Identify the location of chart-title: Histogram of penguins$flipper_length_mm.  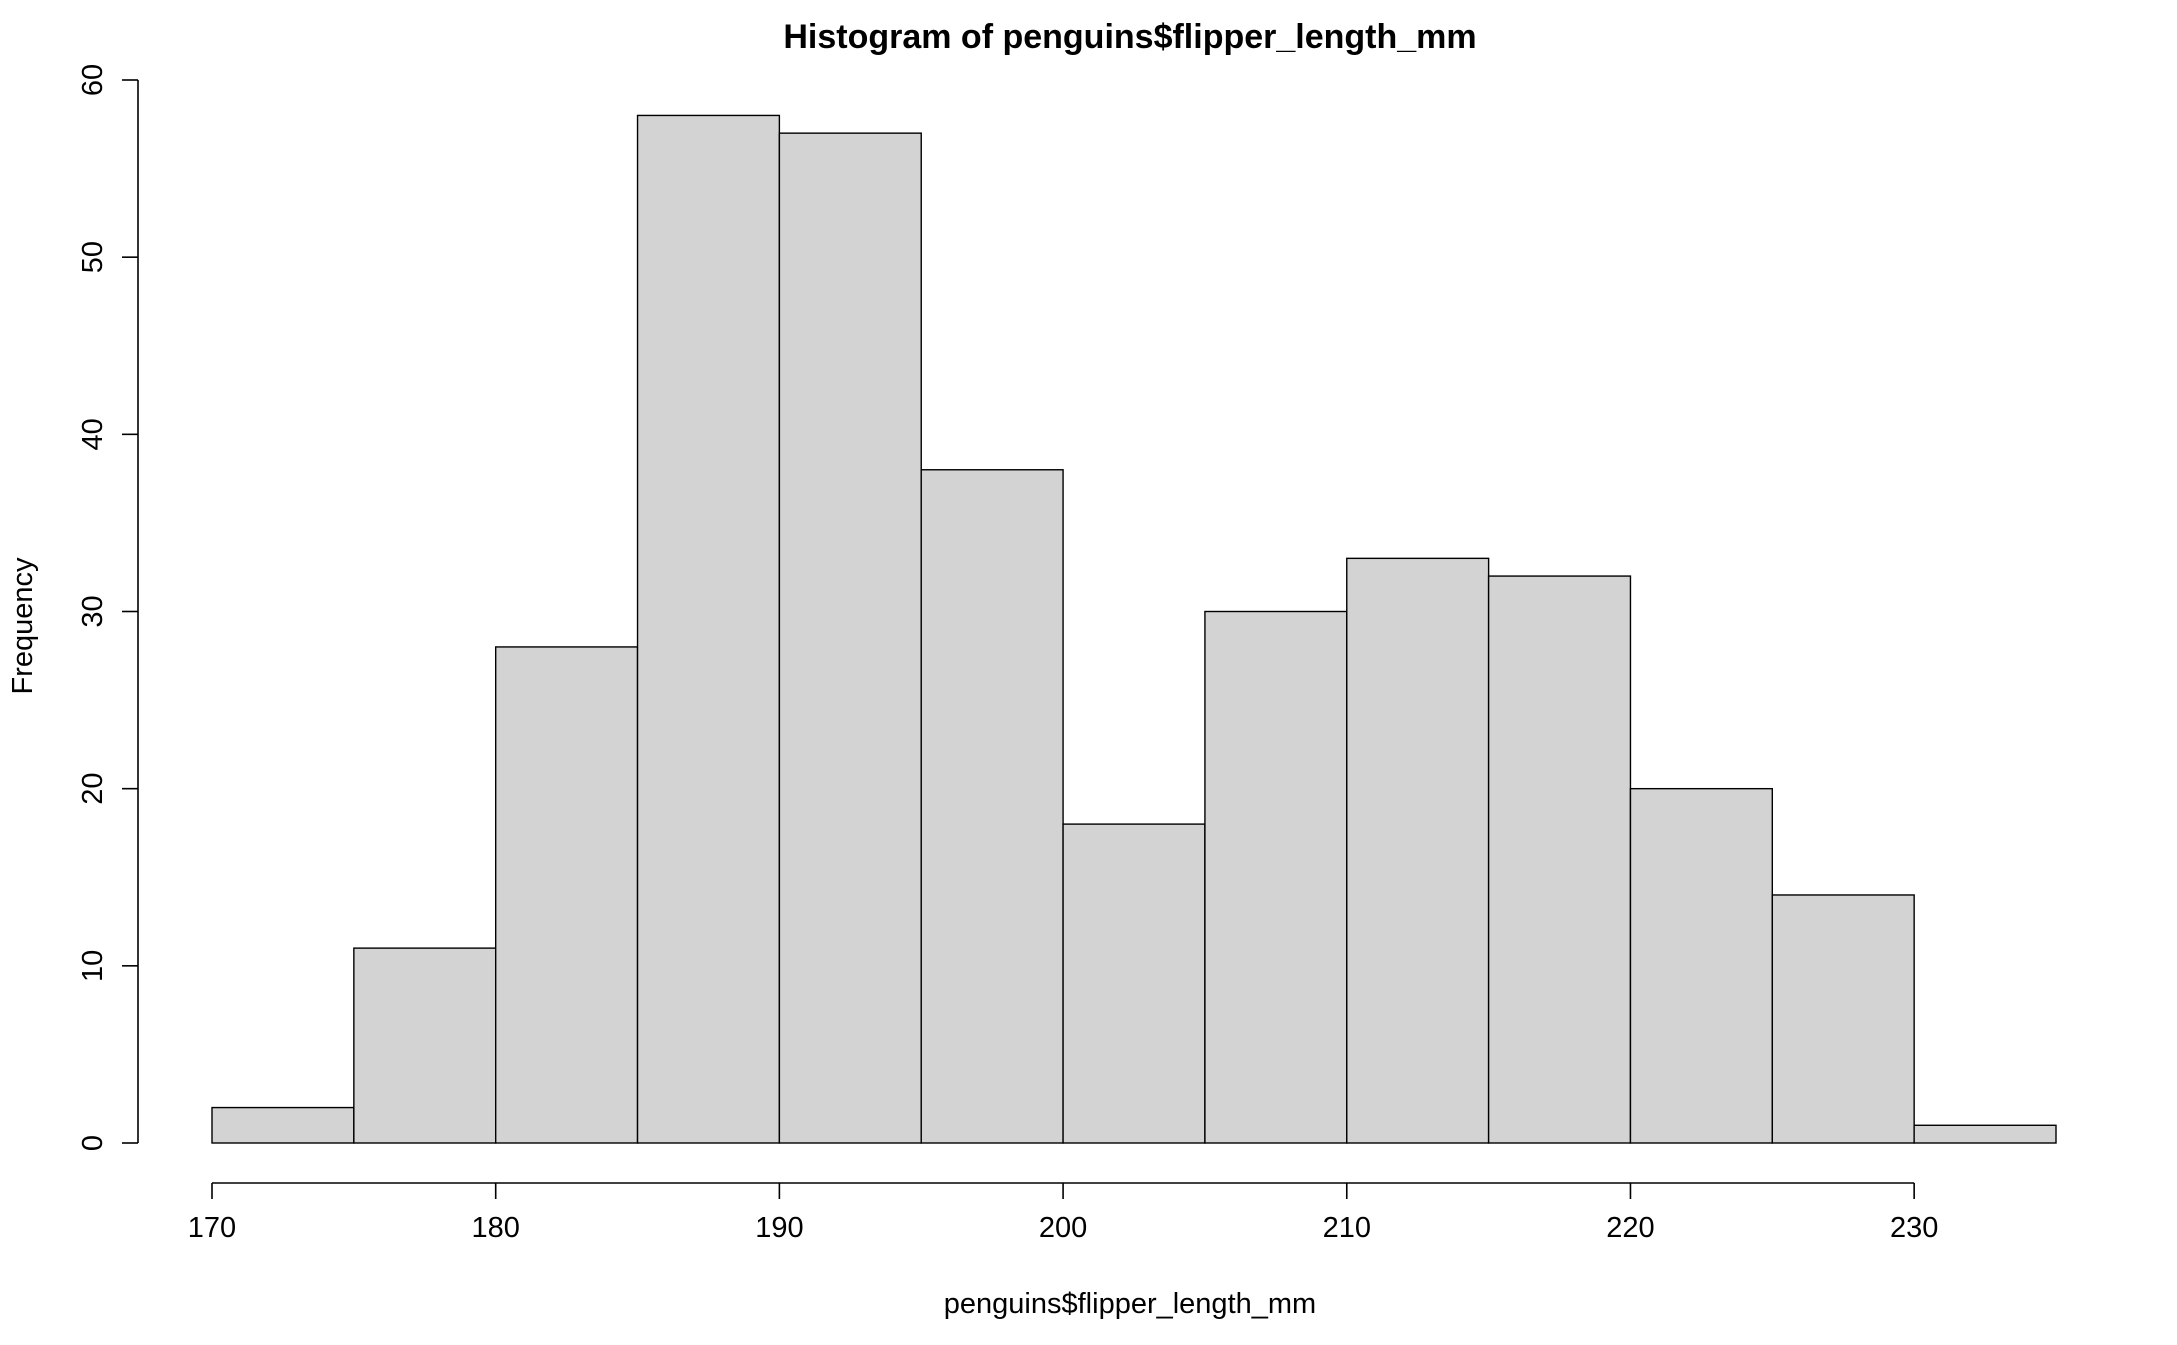
(1129, 37).